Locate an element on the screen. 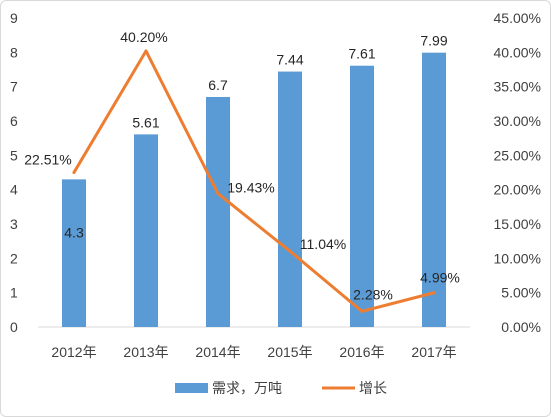 The width and height of the screenshot is (551, 417). y-right-tick-label: 0.00% is located at coordinates (521, 327).